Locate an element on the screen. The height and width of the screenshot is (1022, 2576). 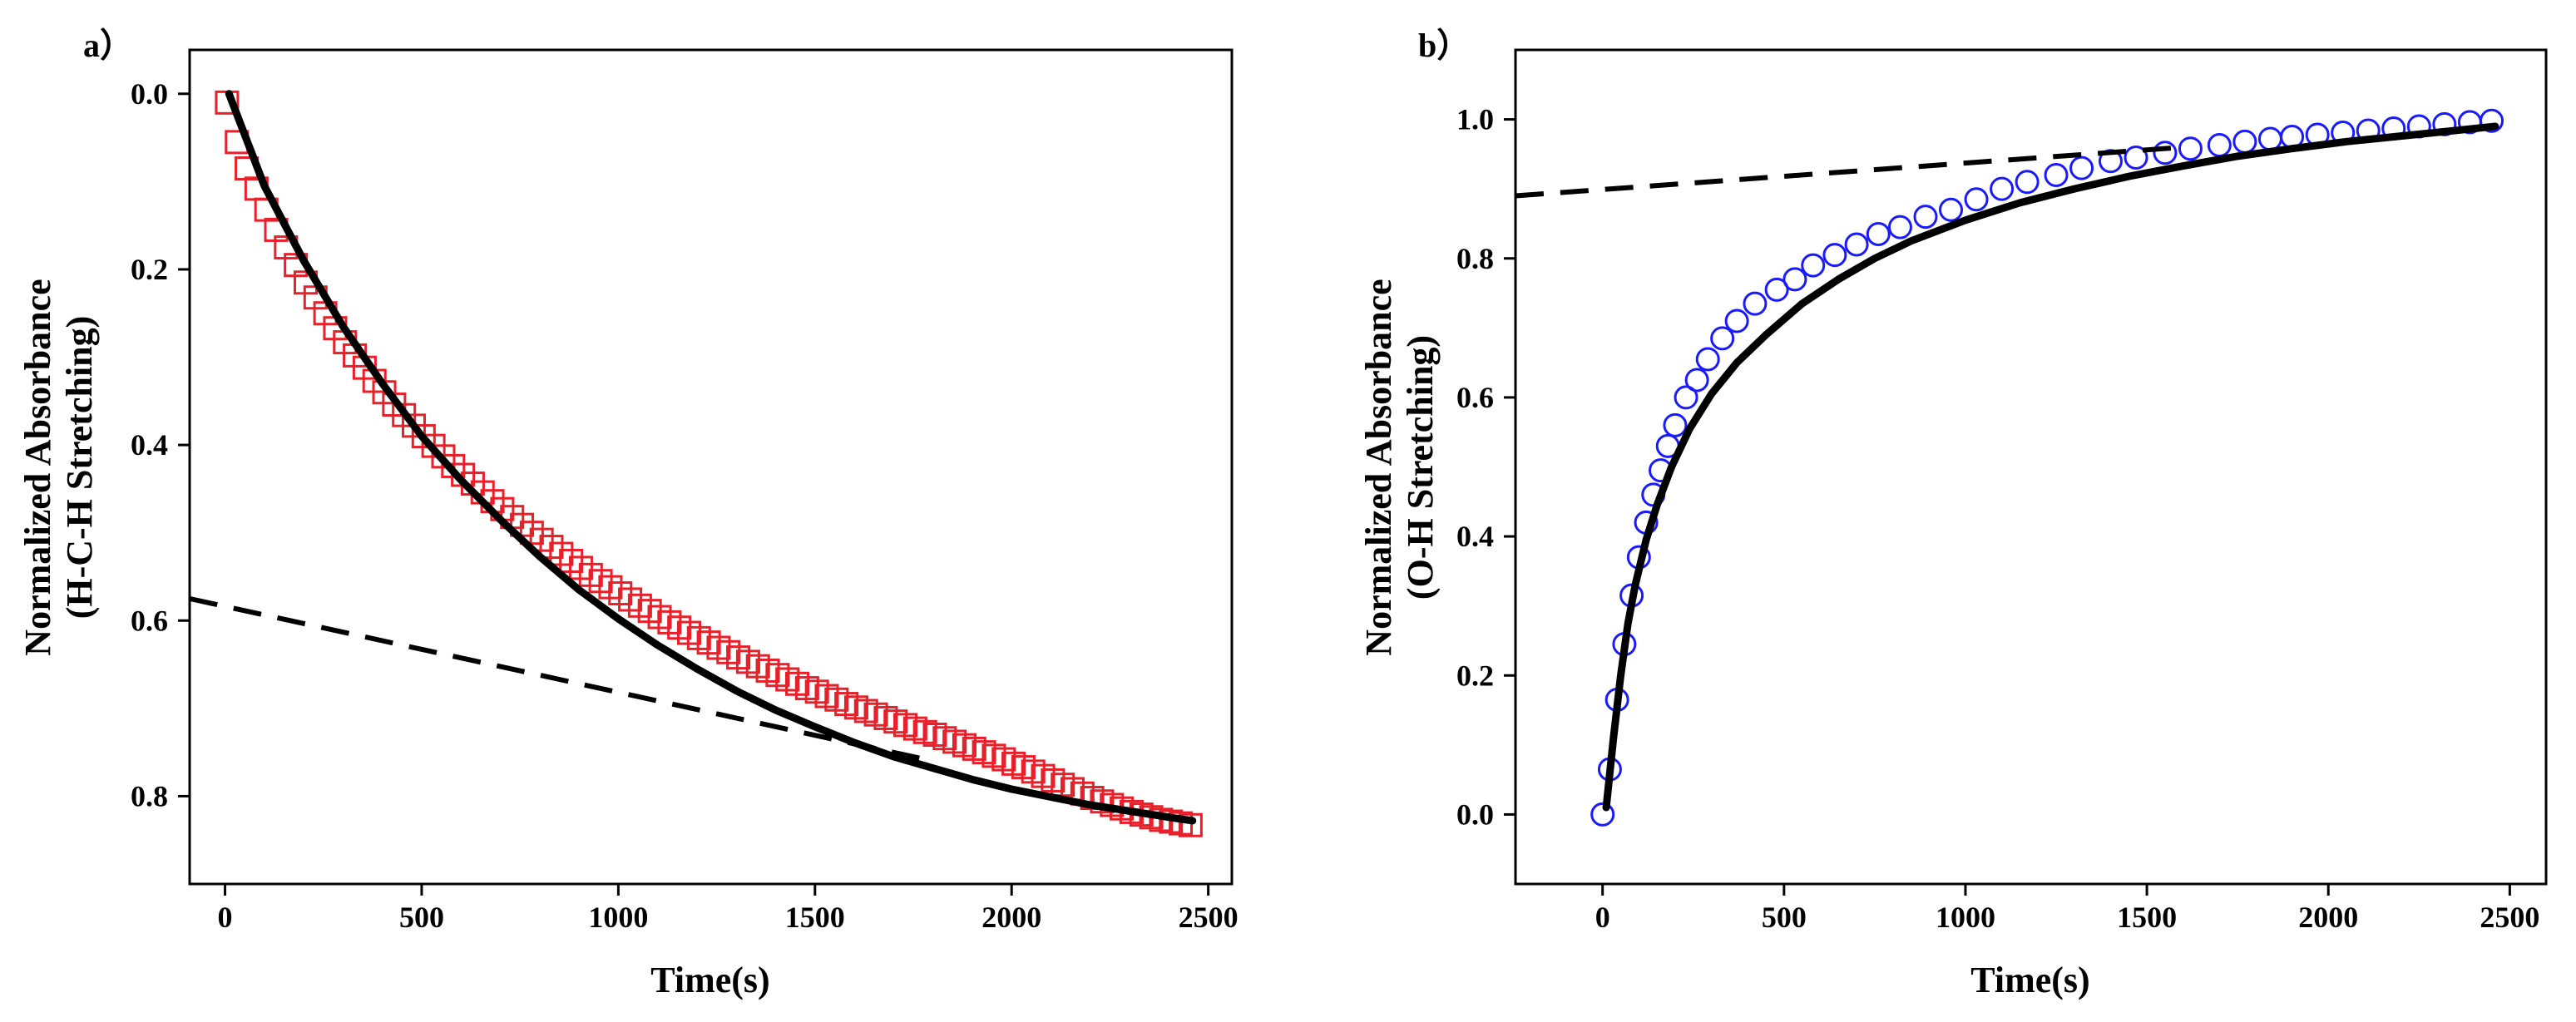
panel-a-y-tick-label: 0.2 is located at coordinates (149, 269).